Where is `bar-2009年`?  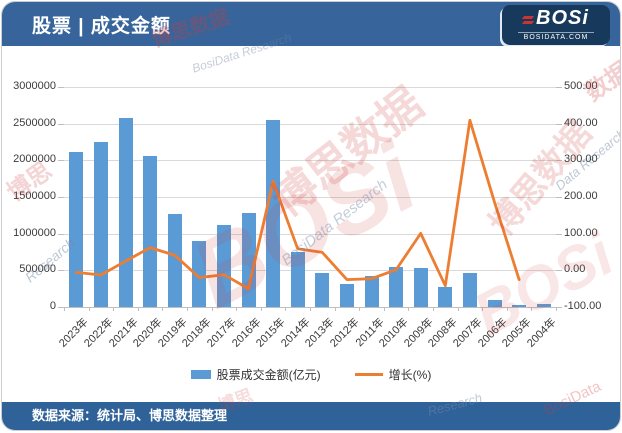
bar-2009年 is located at coordinates (420, 287).